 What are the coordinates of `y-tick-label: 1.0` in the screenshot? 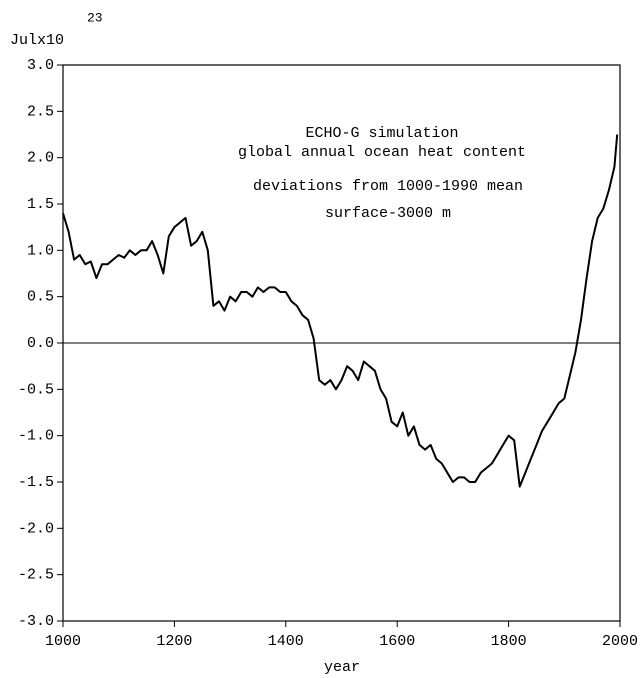 It's located at (40, 250).